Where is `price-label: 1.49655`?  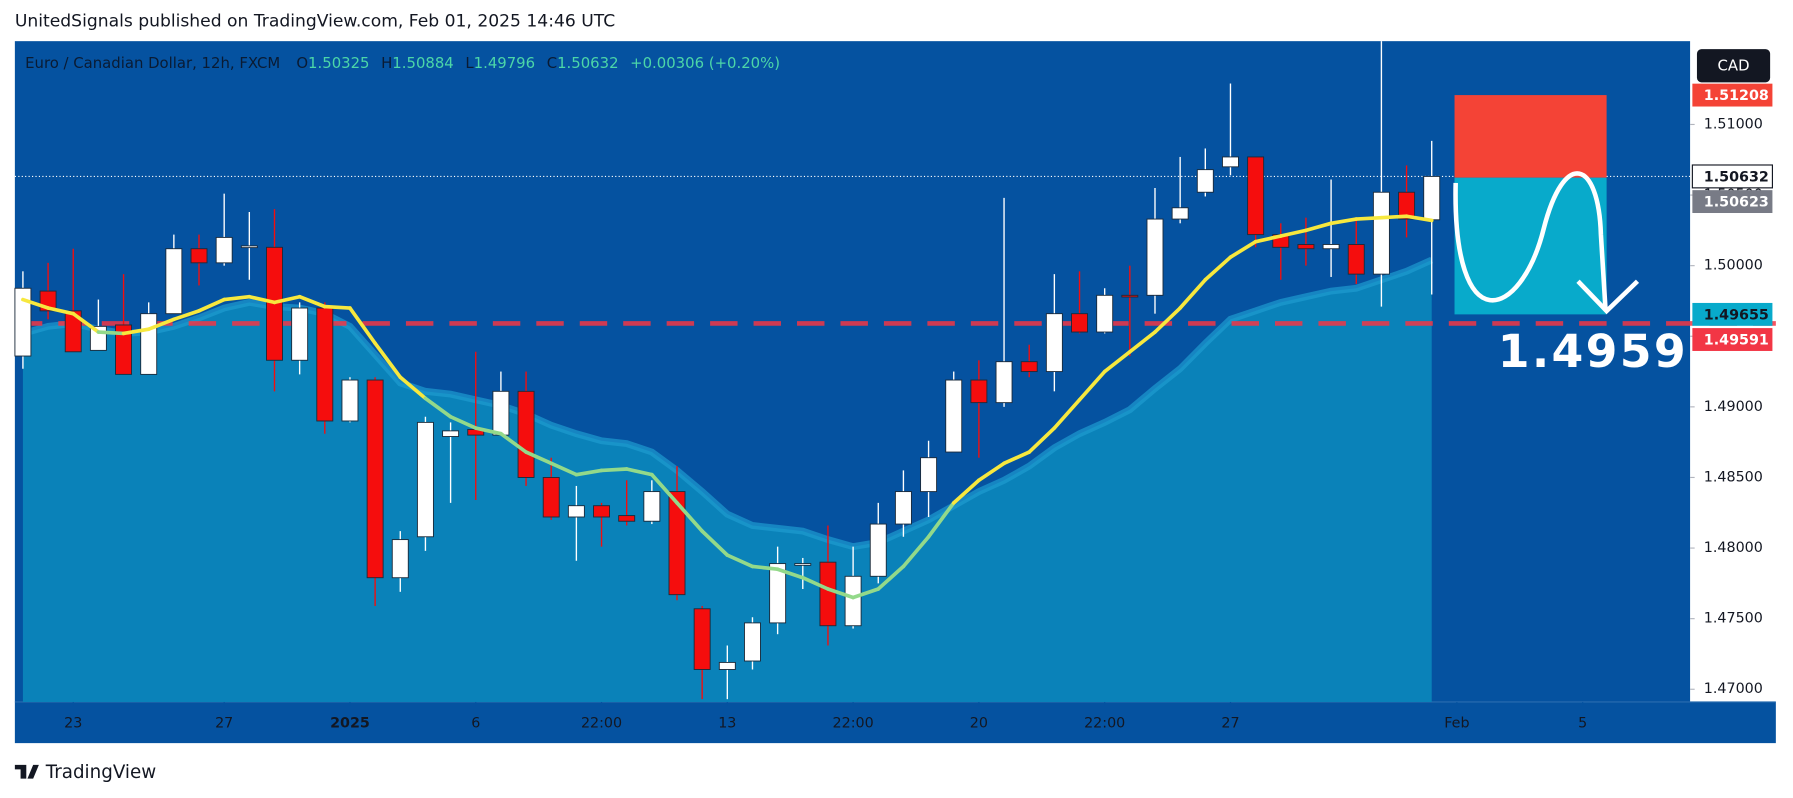 price-label: 1.49655 is located at coordinates (1736, 316).